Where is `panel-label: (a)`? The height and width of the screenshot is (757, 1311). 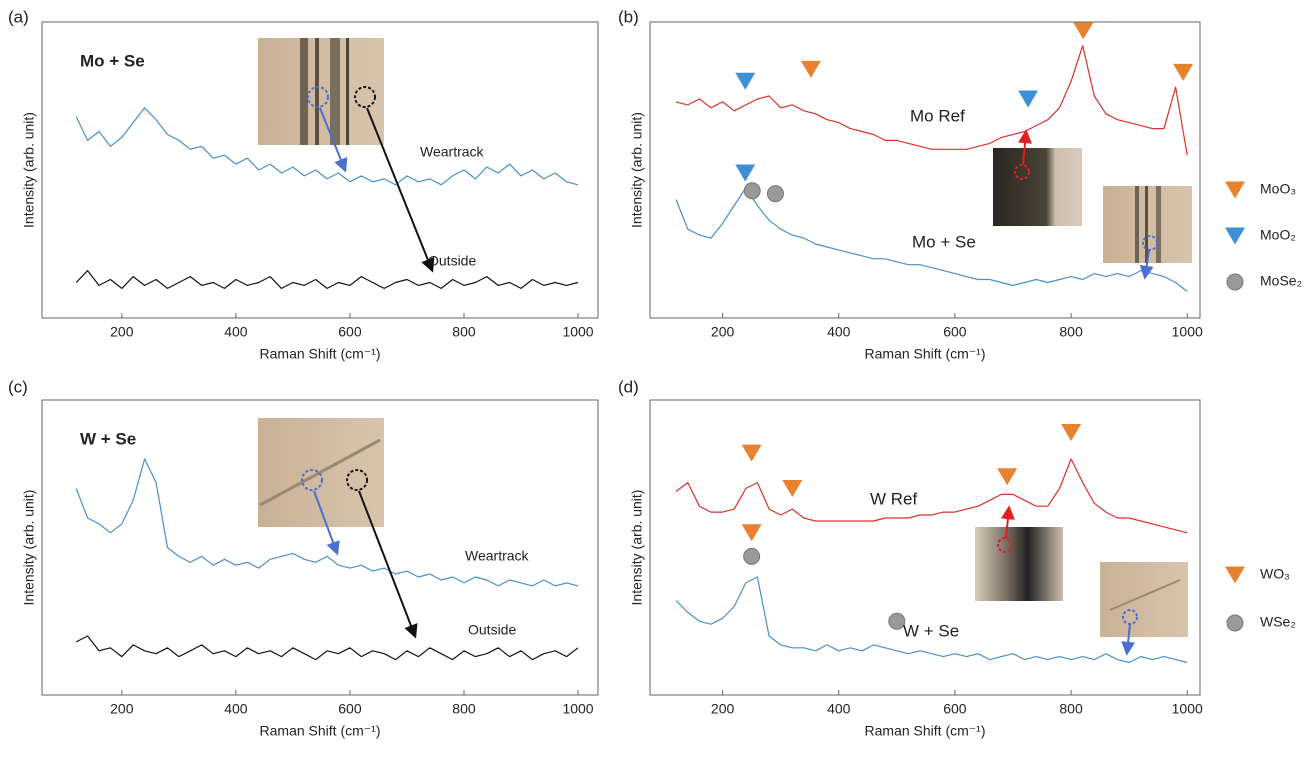
panel-label: (a) is located at coordinates (18, 16).